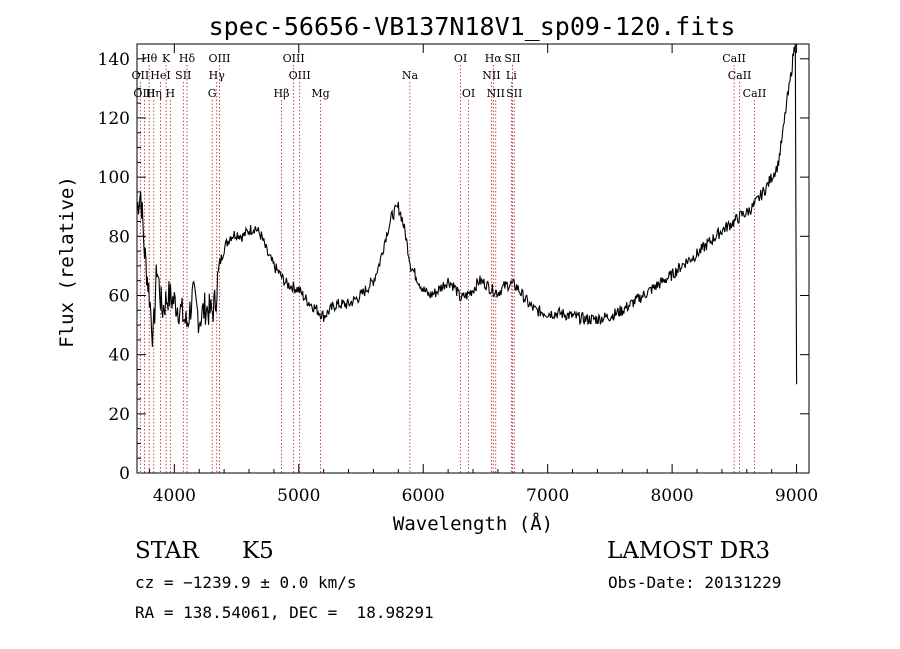 This screenshot has height=649, width=900. What do you see at coordinates (160, 75) in the screenshot?
I see `marker-label-10: HeI` at bounding box center [160, 75].